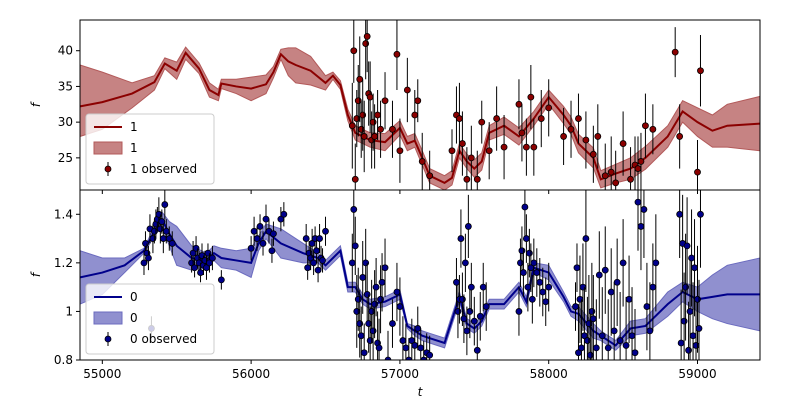 The width and height of the screenshot is (800, 400). What do you see at coordinates (421, 392) in the screenshot?
I see `x-axis-label: t` at bounding box center [421, 392].